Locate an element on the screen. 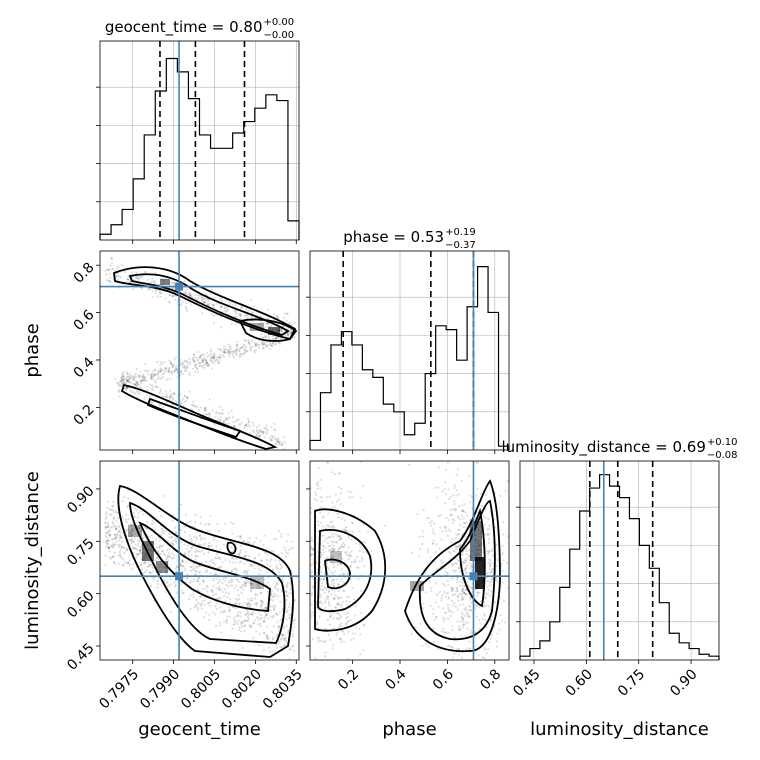 This screenshot has width=760, height=760. tick-label-x-phase: 0.6 is located at coordinates (443, 679).